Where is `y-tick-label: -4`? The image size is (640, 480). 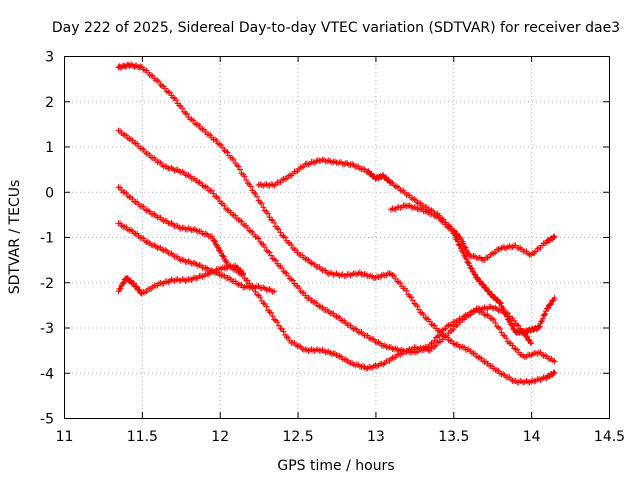 y-tick-label: -4 is located at coordinates (47, 374).